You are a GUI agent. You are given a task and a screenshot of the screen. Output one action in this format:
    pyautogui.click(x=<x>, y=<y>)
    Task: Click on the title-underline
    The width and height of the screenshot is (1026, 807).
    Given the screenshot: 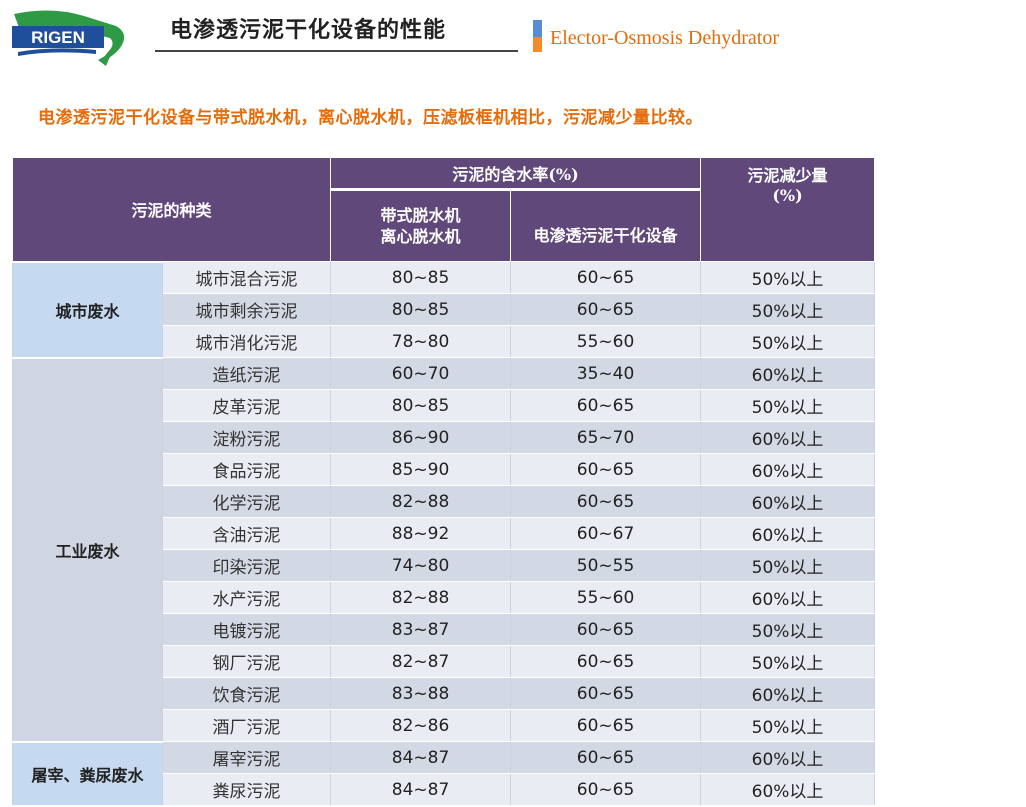 What is the action you would take?
    pyautogui.click(x=336, y=51)
    